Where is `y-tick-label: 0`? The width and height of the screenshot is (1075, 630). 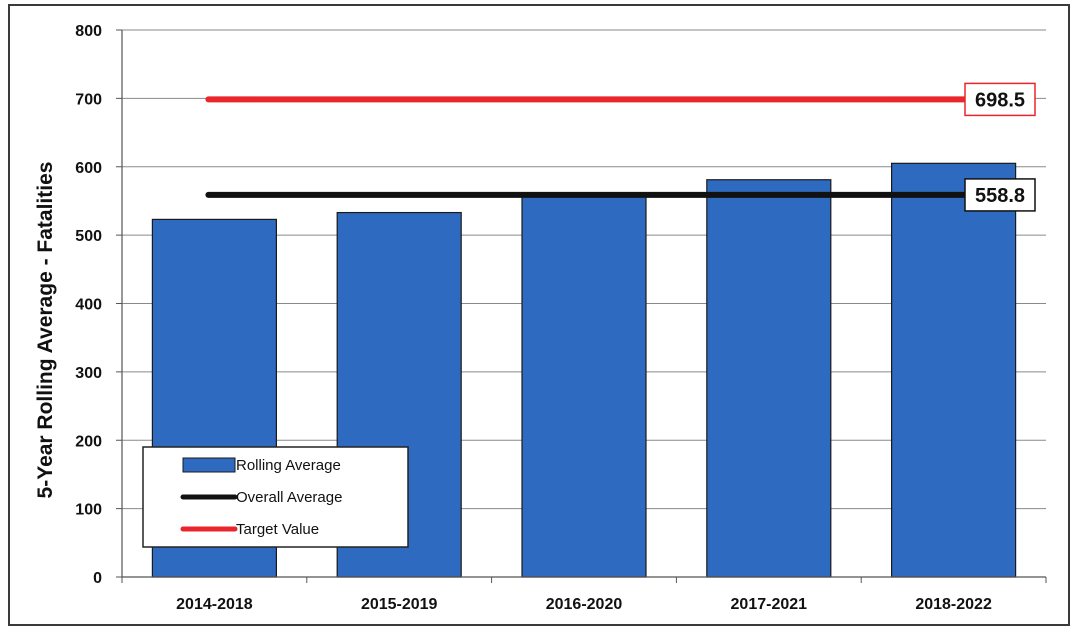
y-tick-label: 0 is located at coordinates (97, 578).